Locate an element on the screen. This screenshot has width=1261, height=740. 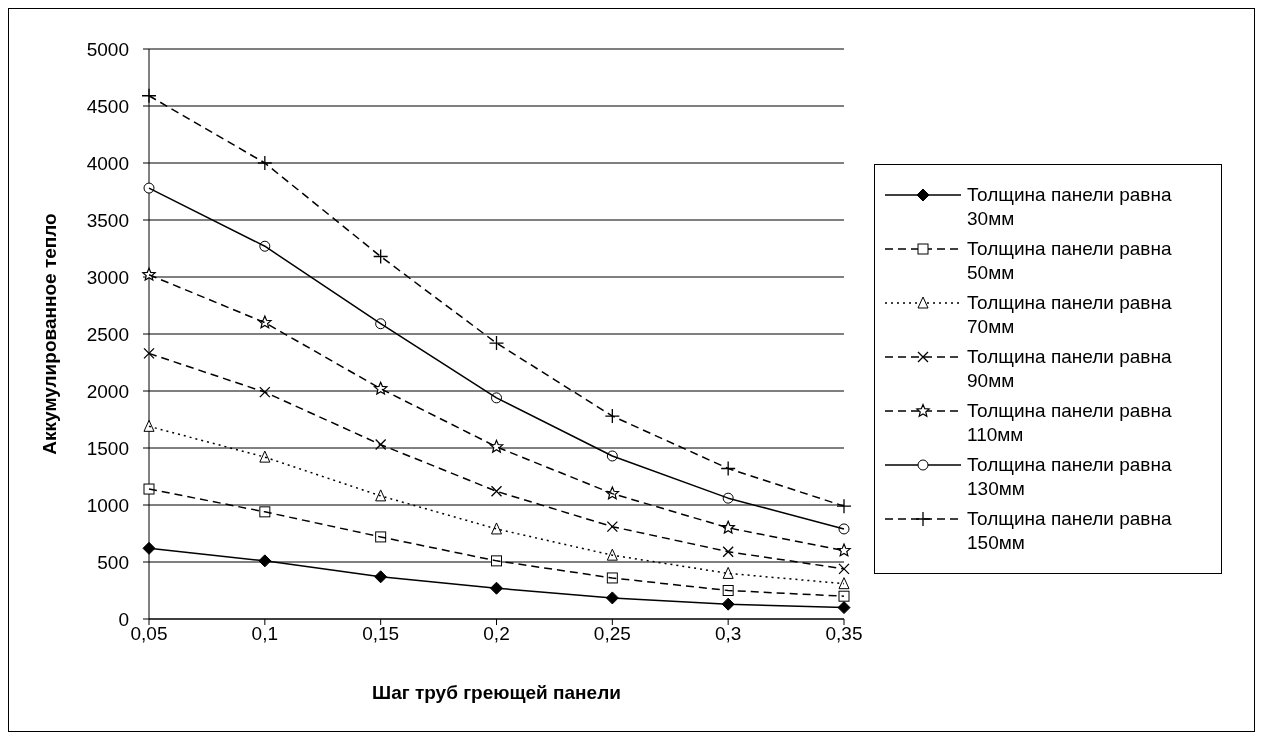
legend-label: Толщина панели равна 110мм is located at coordinates (1070, 423).